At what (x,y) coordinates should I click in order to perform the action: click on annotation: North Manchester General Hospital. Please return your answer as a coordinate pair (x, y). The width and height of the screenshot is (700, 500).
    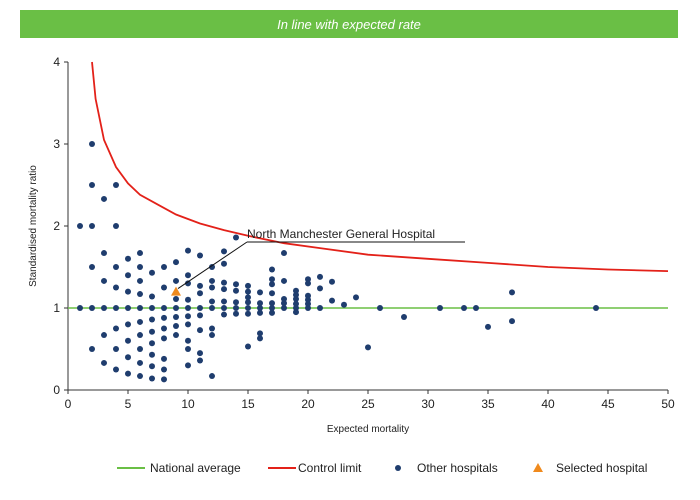
    Looking at the image, I should click on (321, 258).